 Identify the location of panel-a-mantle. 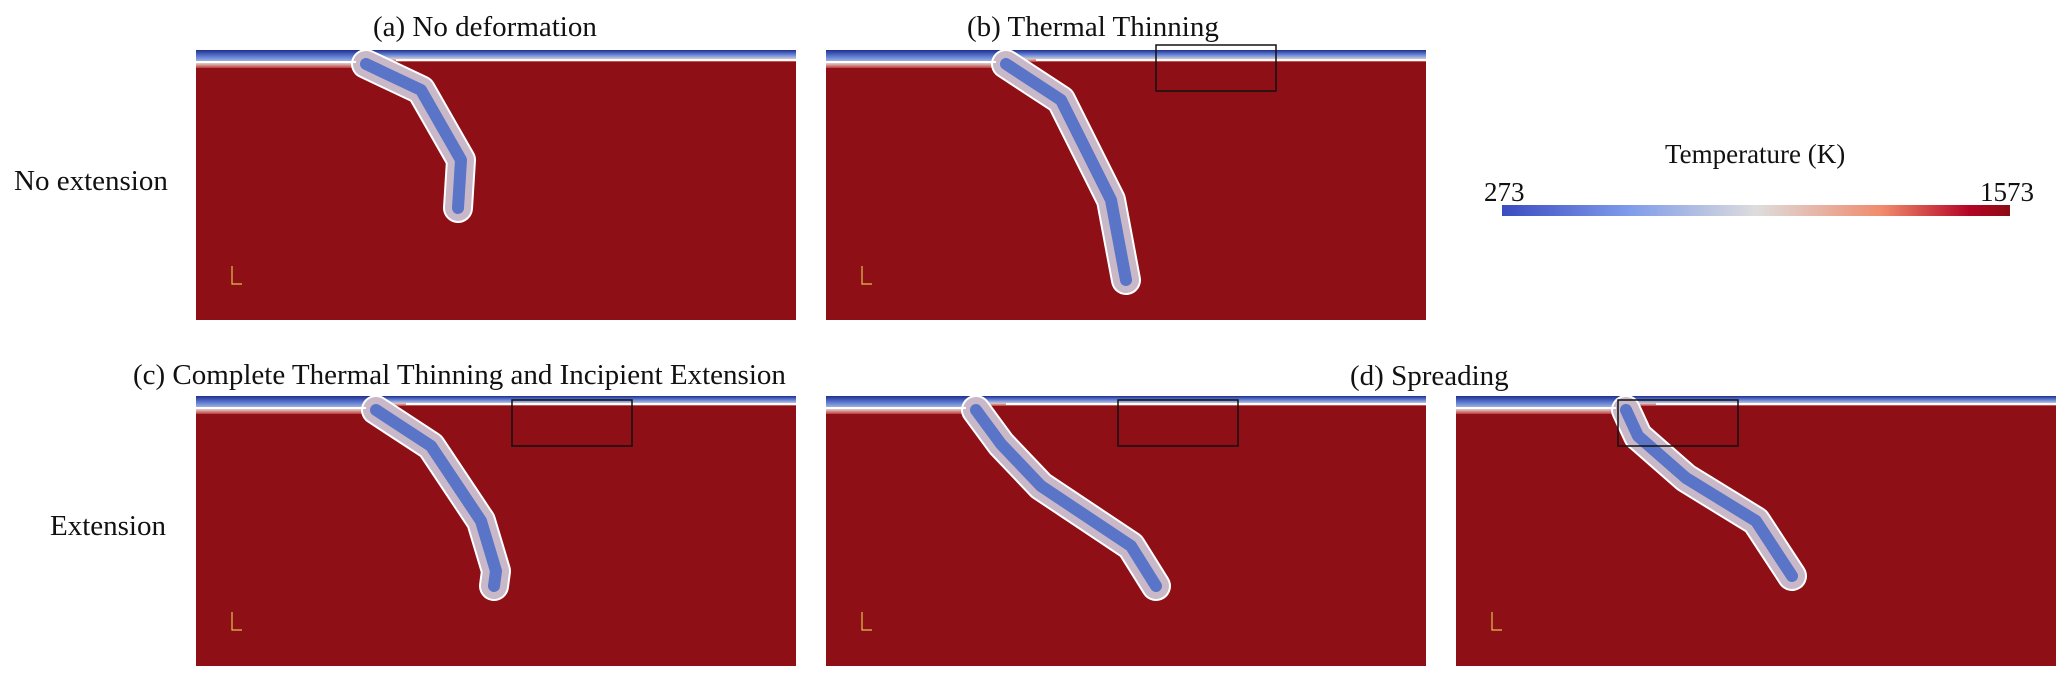
(496, 185).